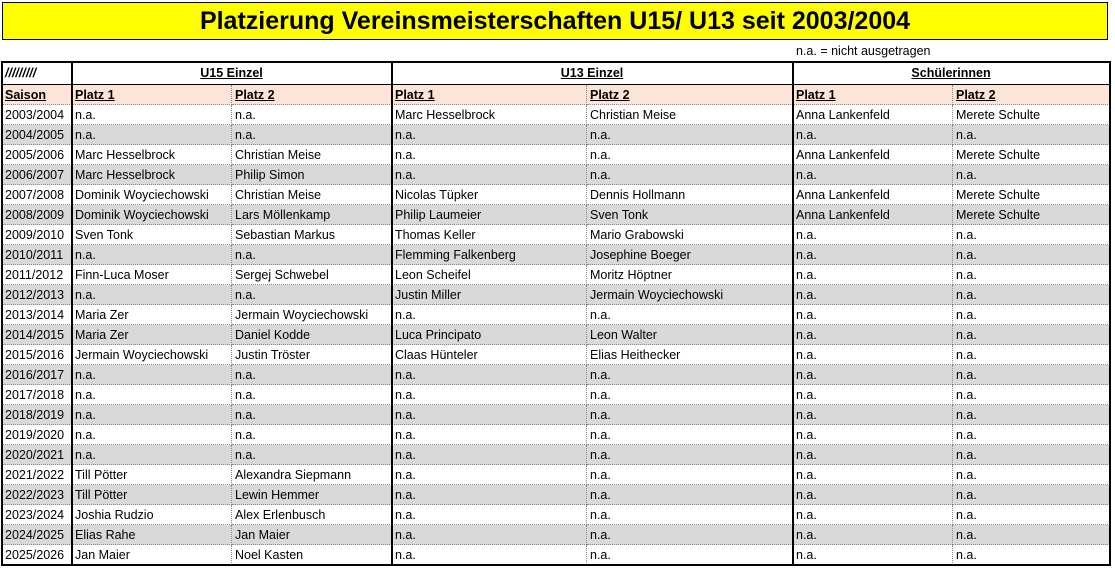 Image resolution: width=1115 pixels, height=570 pixels. Describe the element at coordinates (37, 415) in the screenshot. I see `season-cell: 2018/2019` at that location.